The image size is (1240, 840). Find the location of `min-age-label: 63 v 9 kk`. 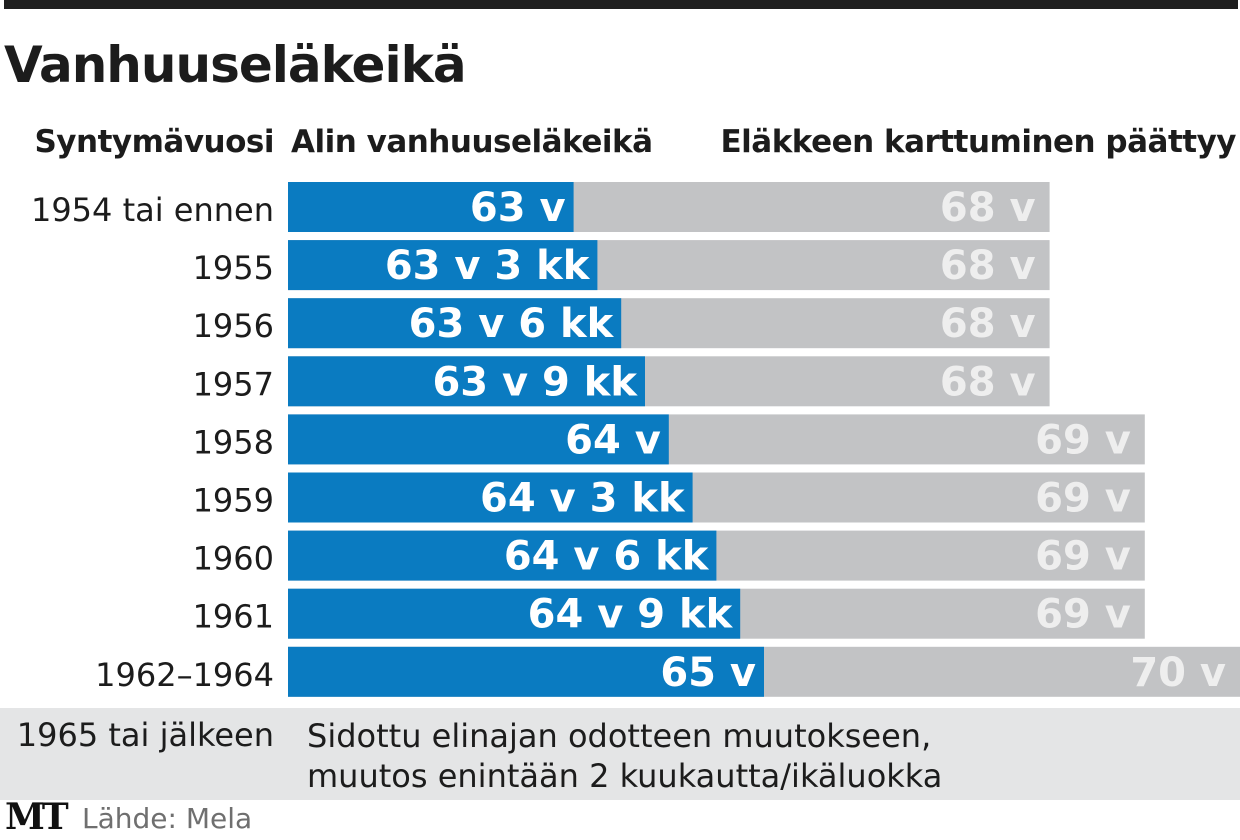

min-age-label: 63 v 9 kk is located at coordinates (535, 382).